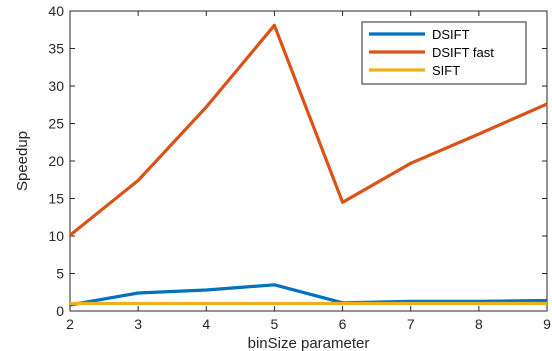 This screenshot has width=552, height=351. What do you see at coordinates (479, 324) in the screenshot?
I see `x-tick-label: 8` at bounding box center [479, 324].